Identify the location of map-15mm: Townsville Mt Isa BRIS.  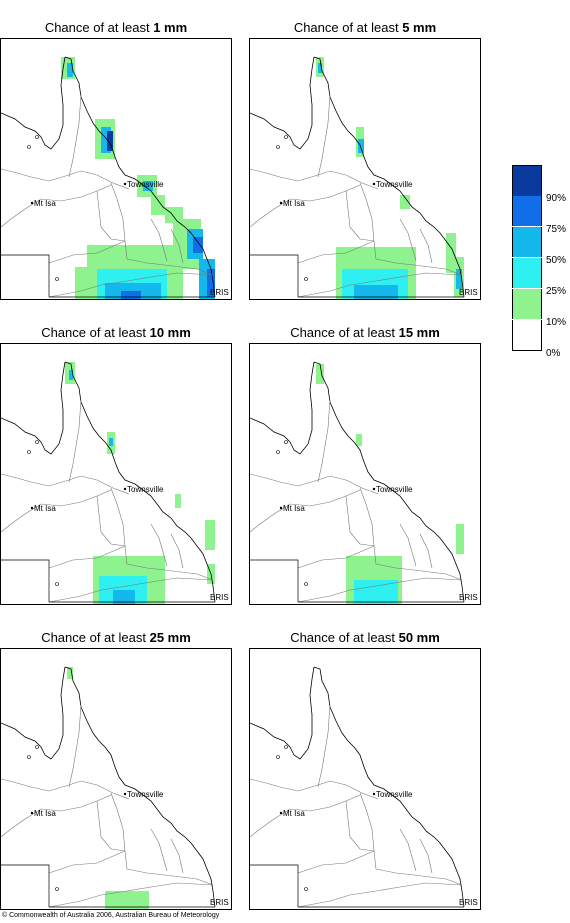
(365, 474).